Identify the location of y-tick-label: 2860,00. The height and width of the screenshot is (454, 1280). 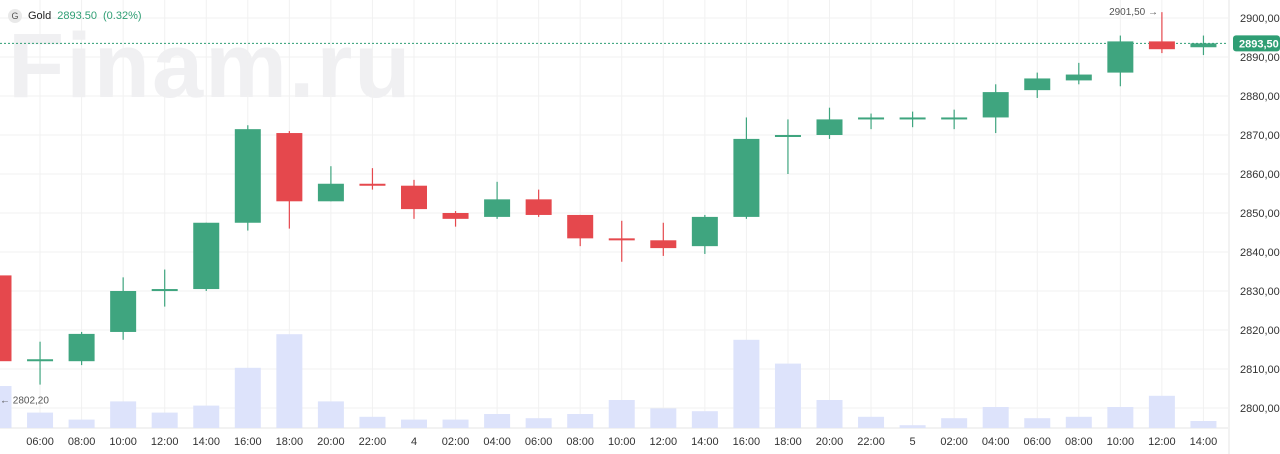
(1260, 175).